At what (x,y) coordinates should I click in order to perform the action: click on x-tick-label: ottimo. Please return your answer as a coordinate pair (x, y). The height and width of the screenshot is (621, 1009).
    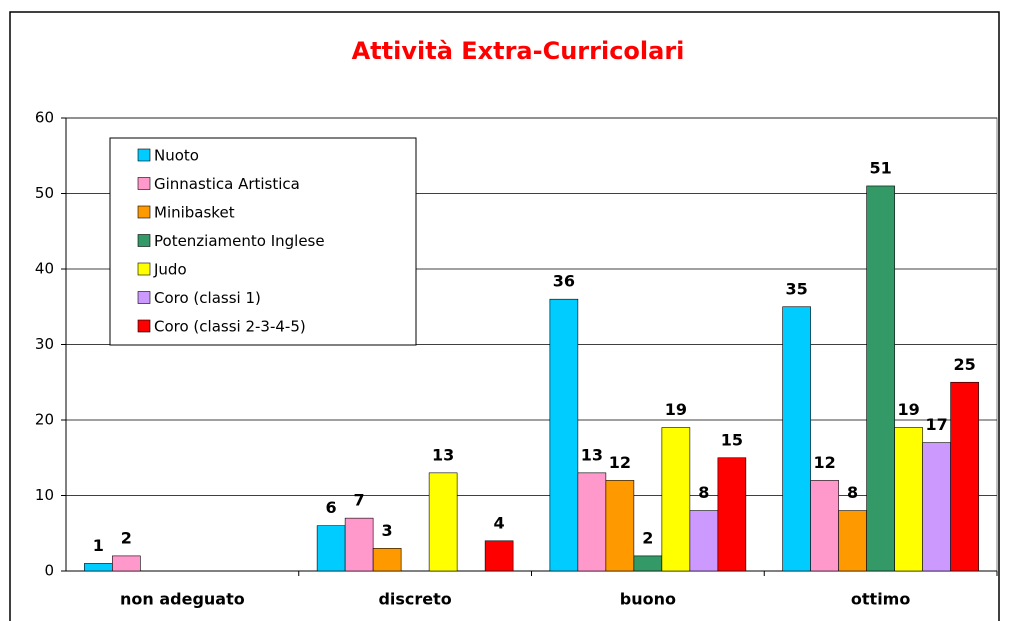
    Looking at the image, I should click on (880, 599).